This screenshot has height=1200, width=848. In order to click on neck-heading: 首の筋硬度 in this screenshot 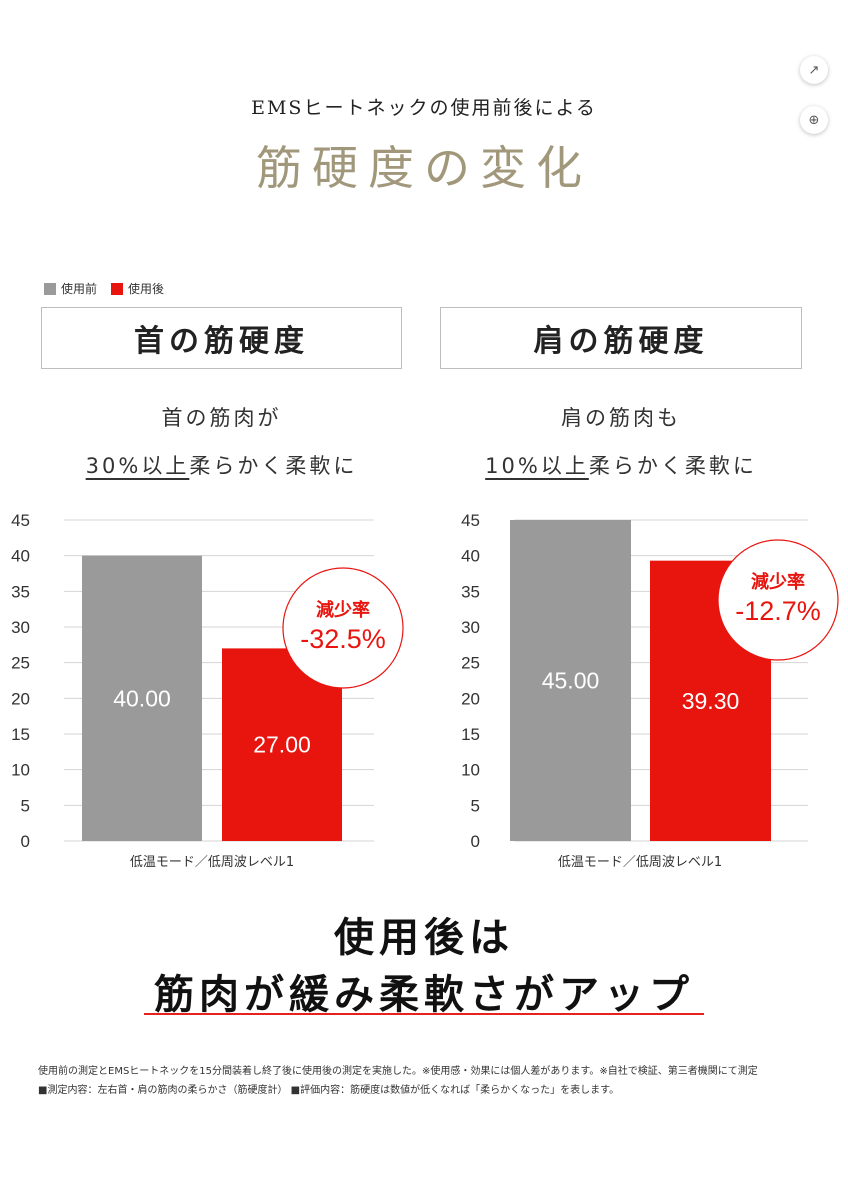, I will do `click(221, 341)`.